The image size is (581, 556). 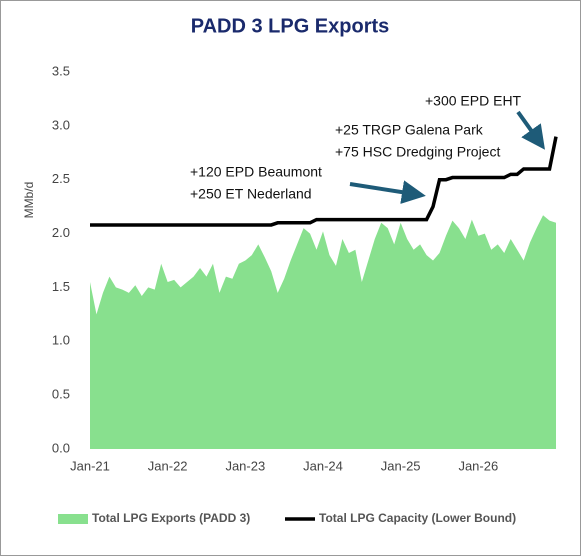 I want to click on y-tick-label: 2.5, so click(x=61, y=178).